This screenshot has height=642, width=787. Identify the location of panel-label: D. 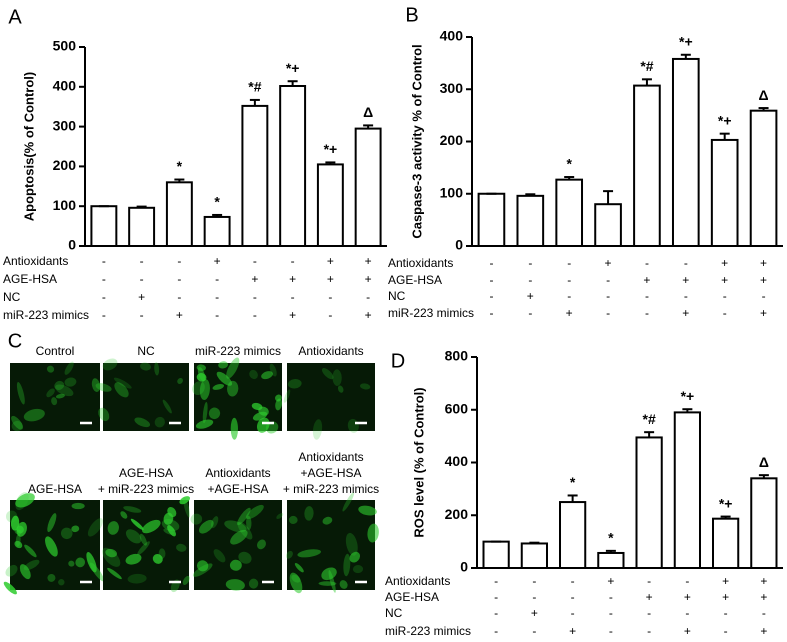
(398, 361).